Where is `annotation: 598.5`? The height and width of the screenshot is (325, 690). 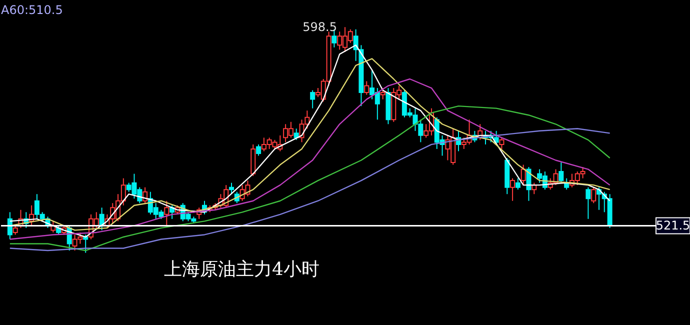 annotation: 598.5 is located at coordinates (319, 27).